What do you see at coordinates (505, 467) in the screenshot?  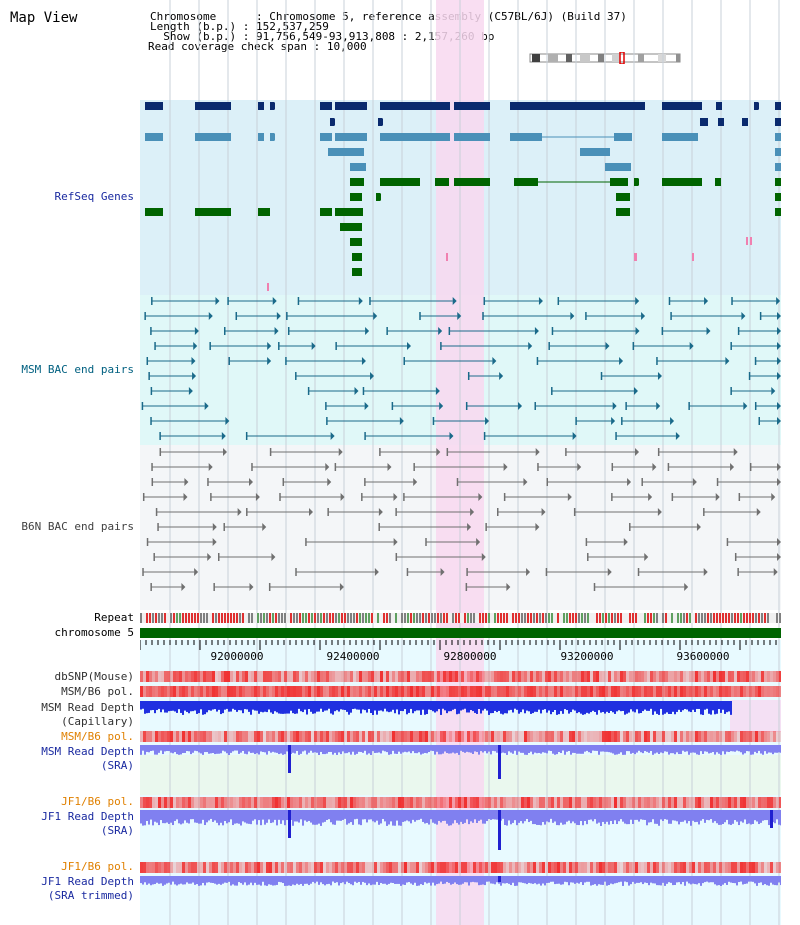 I see `b6n-bac-pair-end` at bounding box center [505, 467].